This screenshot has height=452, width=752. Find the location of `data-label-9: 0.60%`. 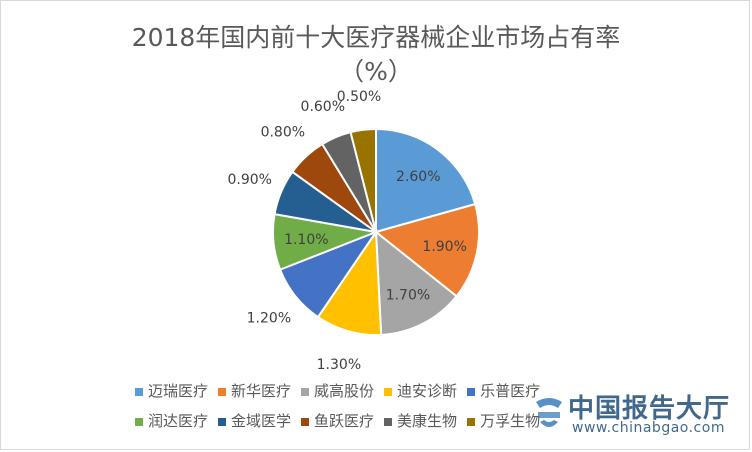

data-label-9: 0.60% is located at coordinates (323, 107).